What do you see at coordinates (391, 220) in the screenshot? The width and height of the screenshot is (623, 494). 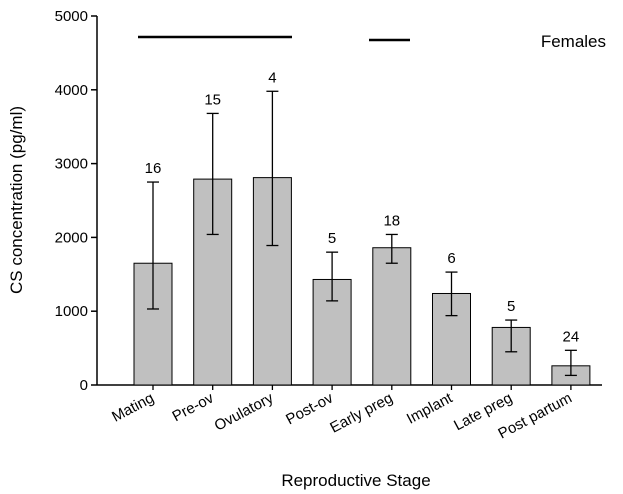 I see `sample-size-label: 18` at bounding box center [391, 220].